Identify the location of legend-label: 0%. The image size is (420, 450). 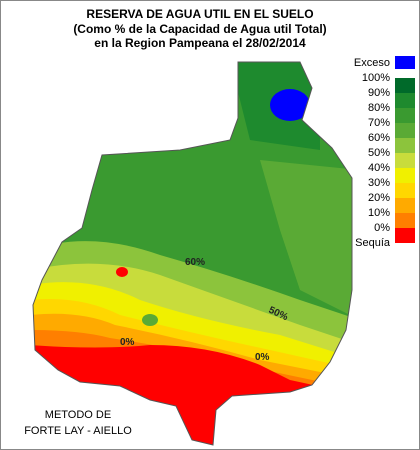
(382, 228).